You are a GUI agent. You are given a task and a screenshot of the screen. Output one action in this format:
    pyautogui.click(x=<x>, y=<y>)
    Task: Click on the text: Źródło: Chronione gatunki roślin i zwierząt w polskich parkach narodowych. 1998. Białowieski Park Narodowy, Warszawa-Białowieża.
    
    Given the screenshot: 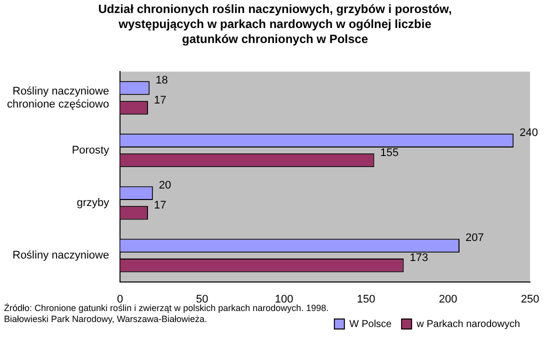 What is the action you would take?
    pyautogui.click(x=167, y=314)
    